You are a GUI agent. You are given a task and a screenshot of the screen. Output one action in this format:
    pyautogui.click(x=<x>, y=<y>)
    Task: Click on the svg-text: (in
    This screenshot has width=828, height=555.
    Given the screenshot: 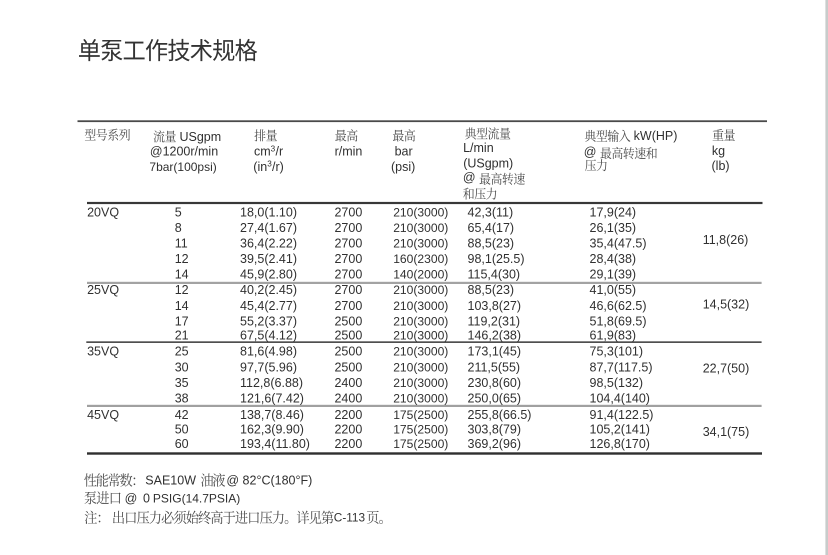 What is the action you would take?
    pyautogui.click(x=260, y=167)
    